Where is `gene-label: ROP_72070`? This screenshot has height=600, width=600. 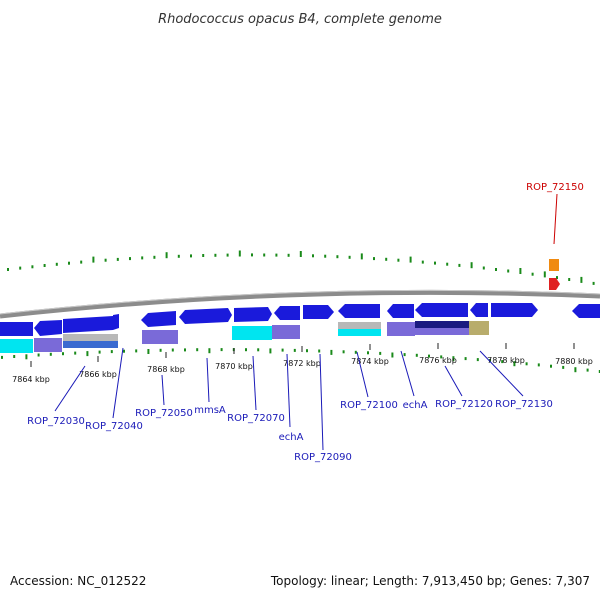 gene-label: ROP_72070 is located at coordinates (256, 418).